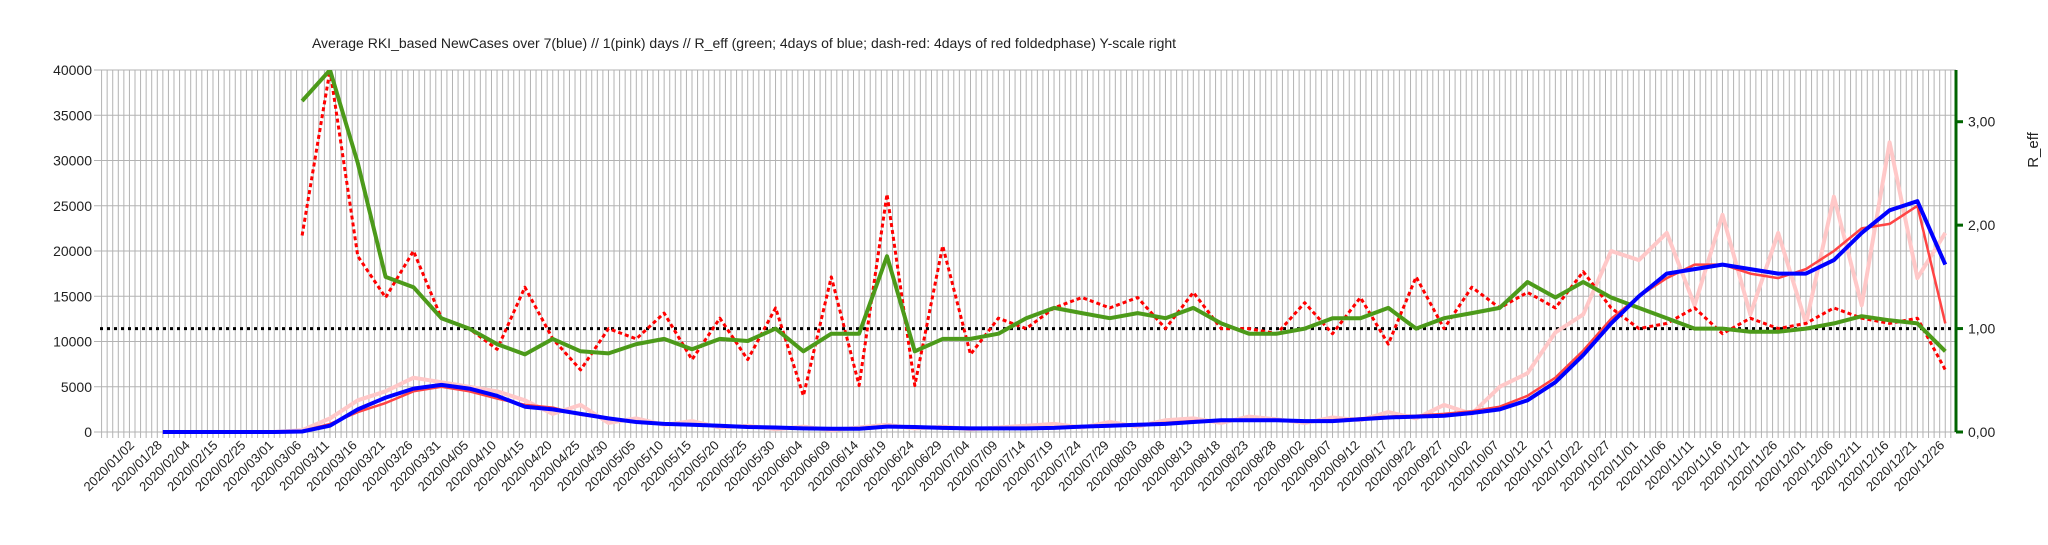 The width and height of the screenshot is (2048, 545). What do you see at coordinates (1975, 255) in the screenshot?
I see `y-axis-right: 0,00 1,00 2,00 3,00` at bounding box center [1975, 255].